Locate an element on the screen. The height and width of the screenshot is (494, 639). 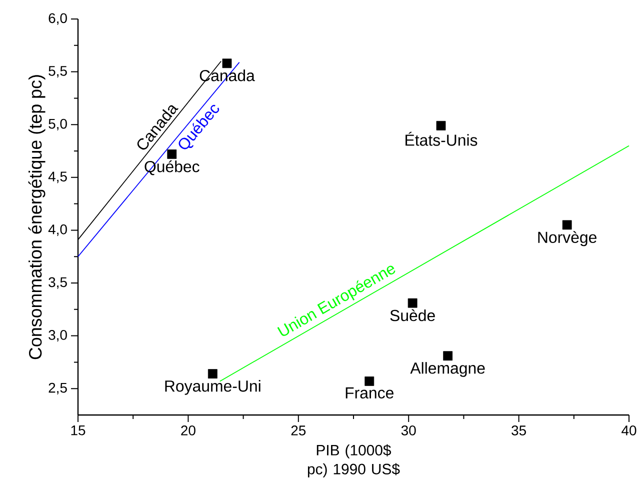
annotation: Royaume-Uni is located at coordinates (212, 387).